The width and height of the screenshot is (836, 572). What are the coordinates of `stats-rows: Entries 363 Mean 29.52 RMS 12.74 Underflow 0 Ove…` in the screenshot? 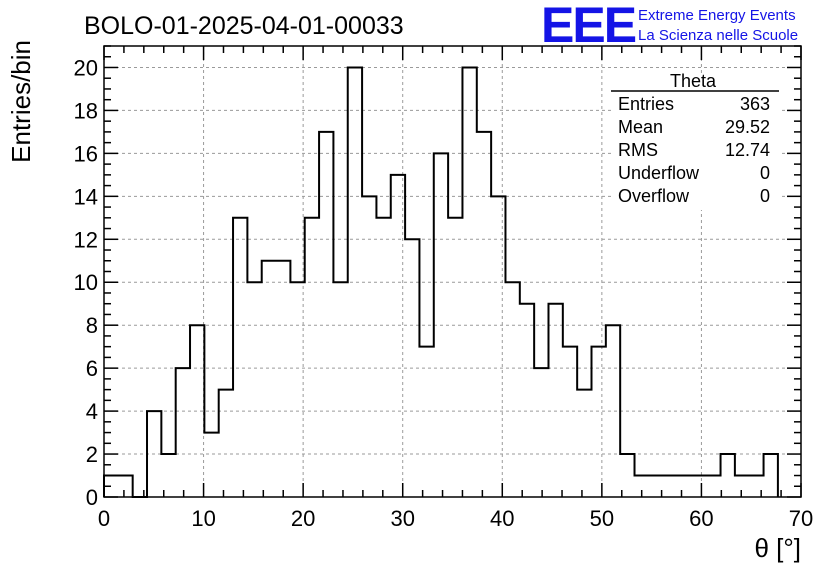 It's located at (694, 150).